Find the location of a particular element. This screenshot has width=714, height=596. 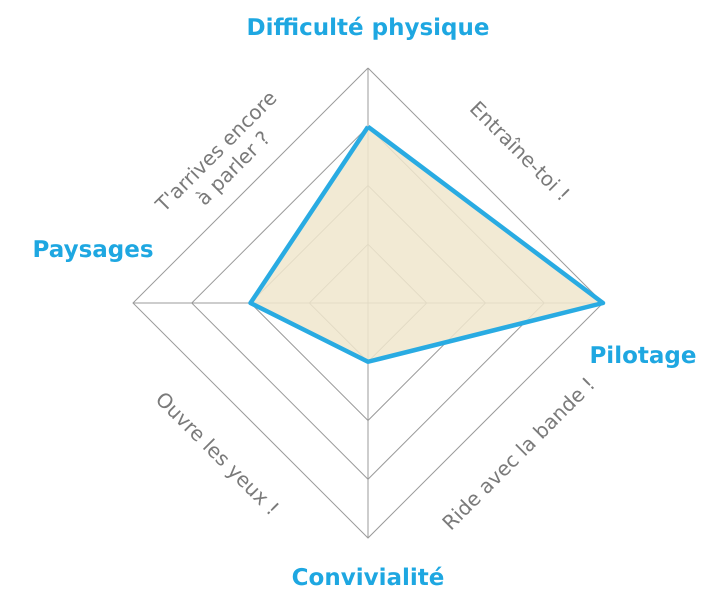

spoke-label: Difficulté physique is located at coordinates (368, 28).